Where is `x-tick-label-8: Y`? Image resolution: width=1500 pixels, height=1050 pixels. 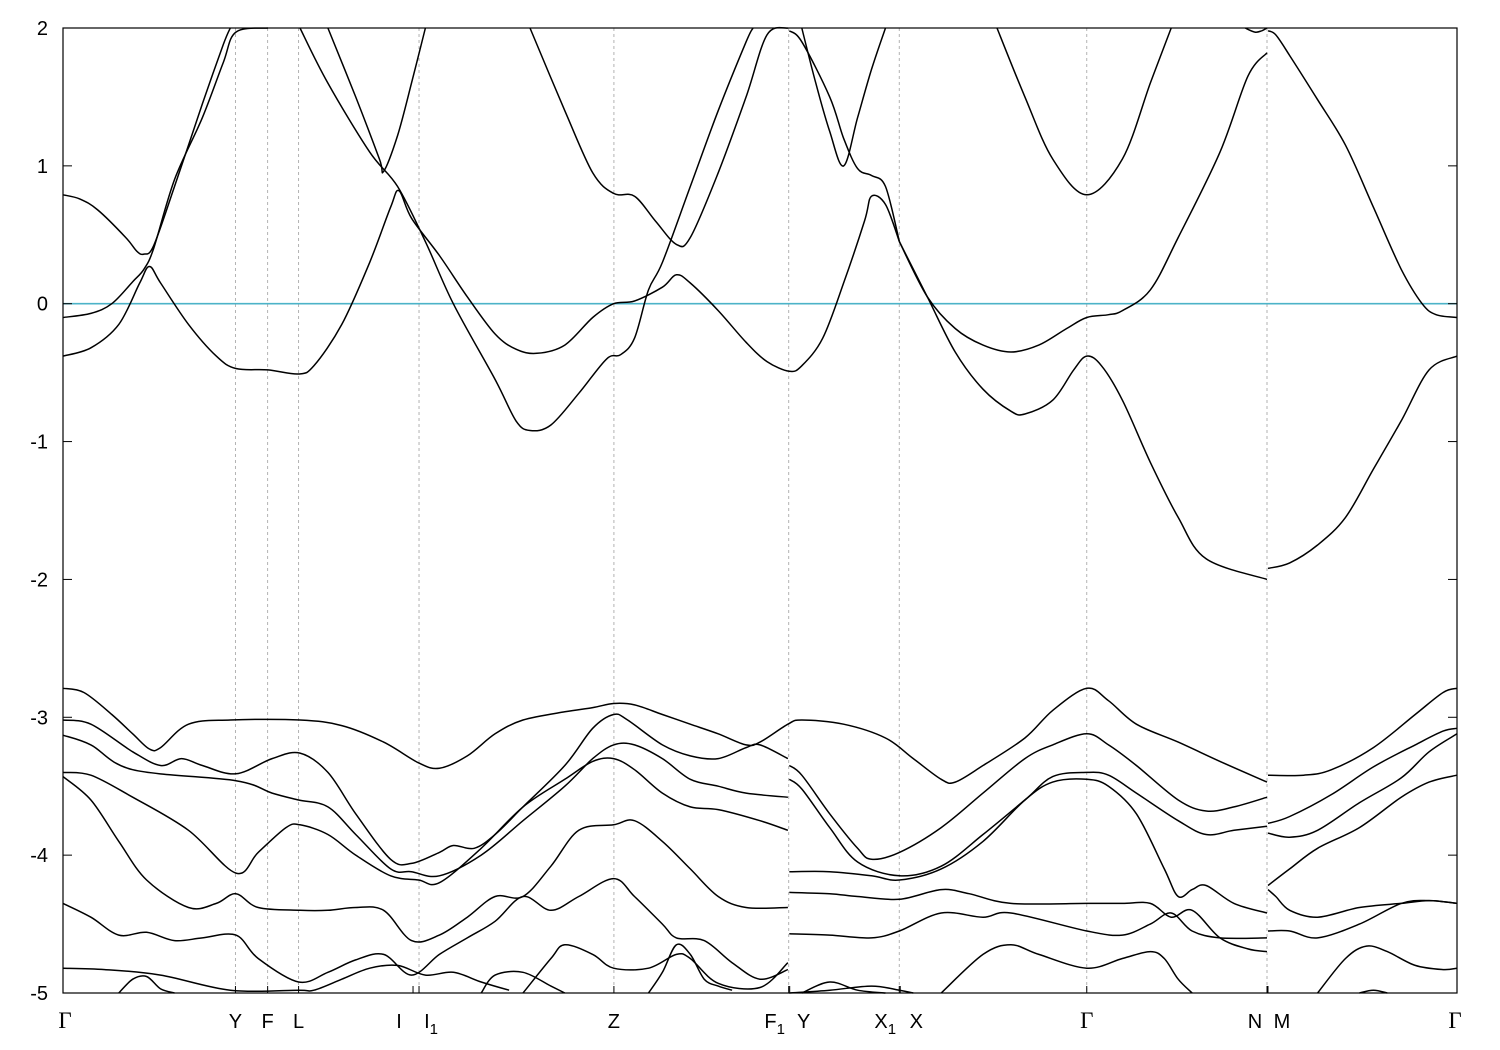 x-tick-label-8: Y is located at coordinates (803, 1022).